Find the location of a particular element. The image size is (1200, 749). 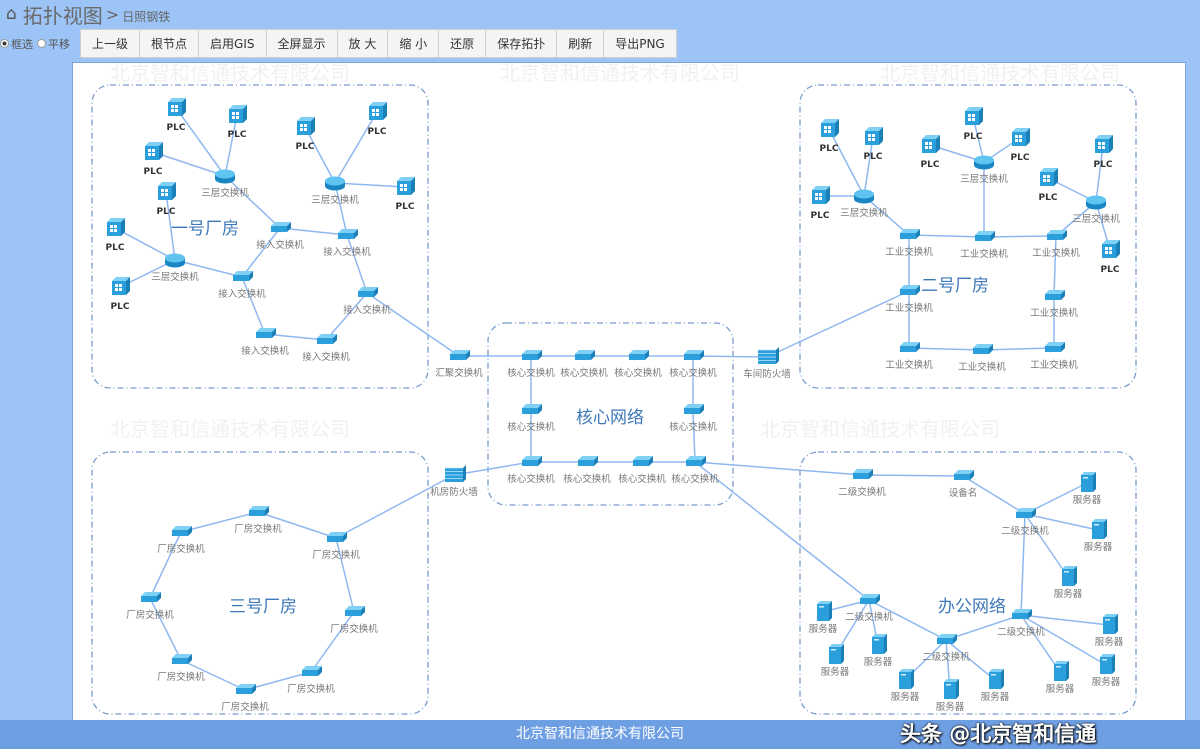

node-b_p6: PLC is located at coordinates (1020, 145).